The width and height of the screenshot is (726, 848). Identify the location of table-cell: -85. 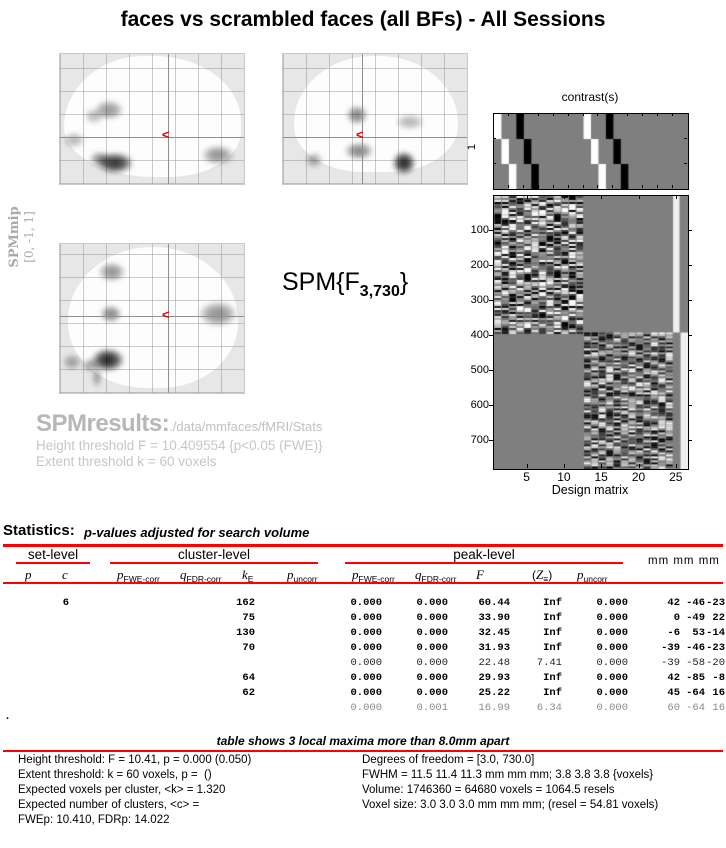
(695, 678).